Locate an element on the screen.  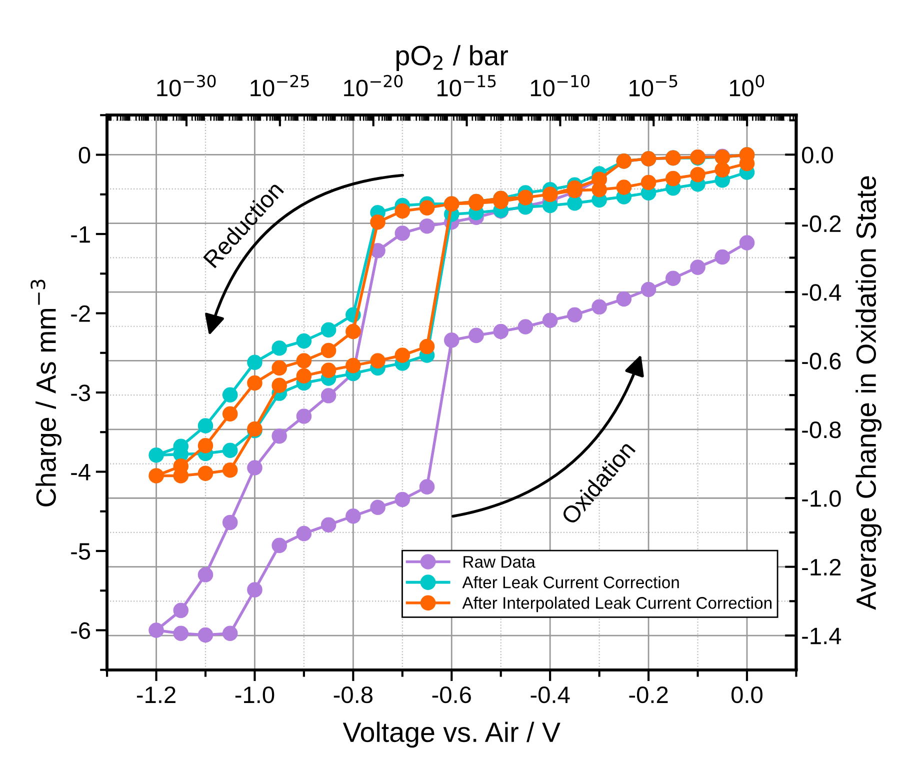
x2-tick-label: 10$^{0}$ is located at coordinates (747, 85).